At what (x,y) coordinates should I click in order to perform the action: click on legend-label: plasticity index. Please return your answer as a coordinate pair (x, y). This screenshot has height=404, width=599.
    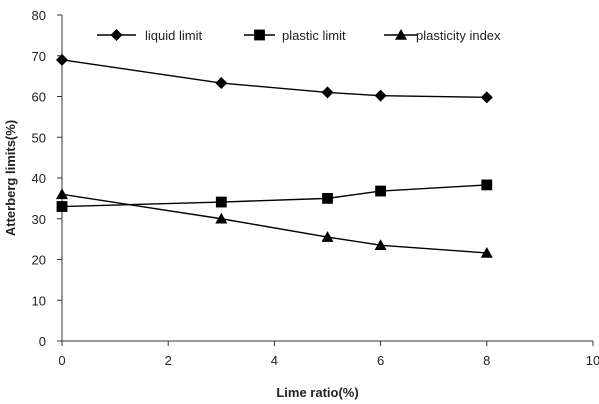
    Looking at the image, I should click on (458, 35).